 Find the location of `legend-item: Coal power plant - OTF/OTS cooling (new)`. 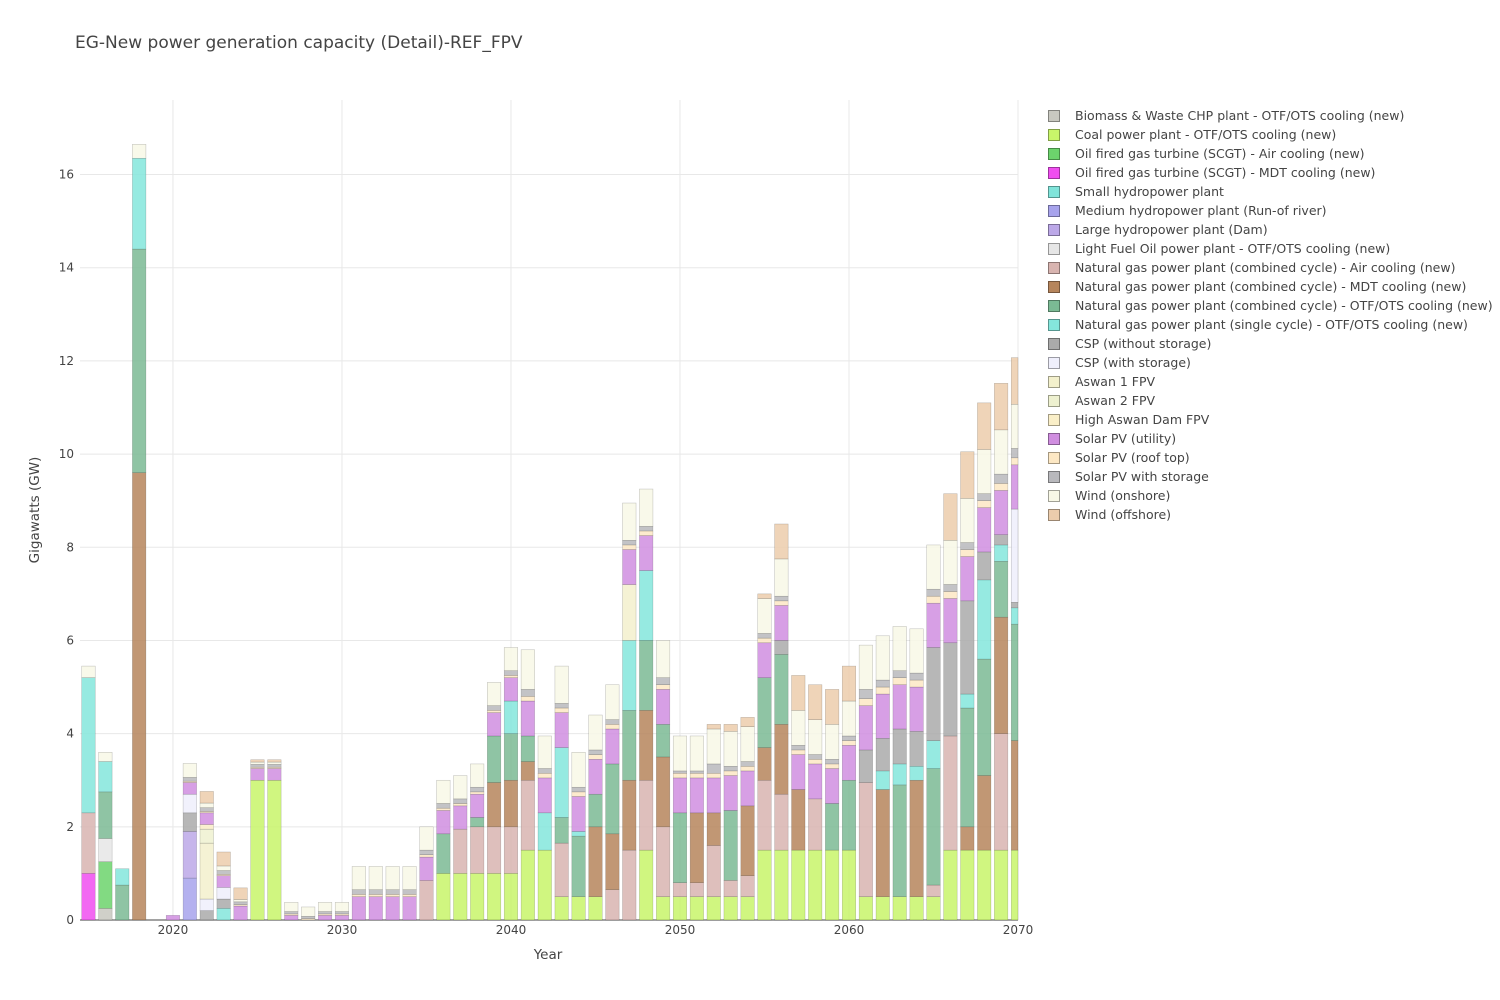

legend-item: Coal power plant - OTF/OTS cooling (new) is located at coordinates (1270, 134).